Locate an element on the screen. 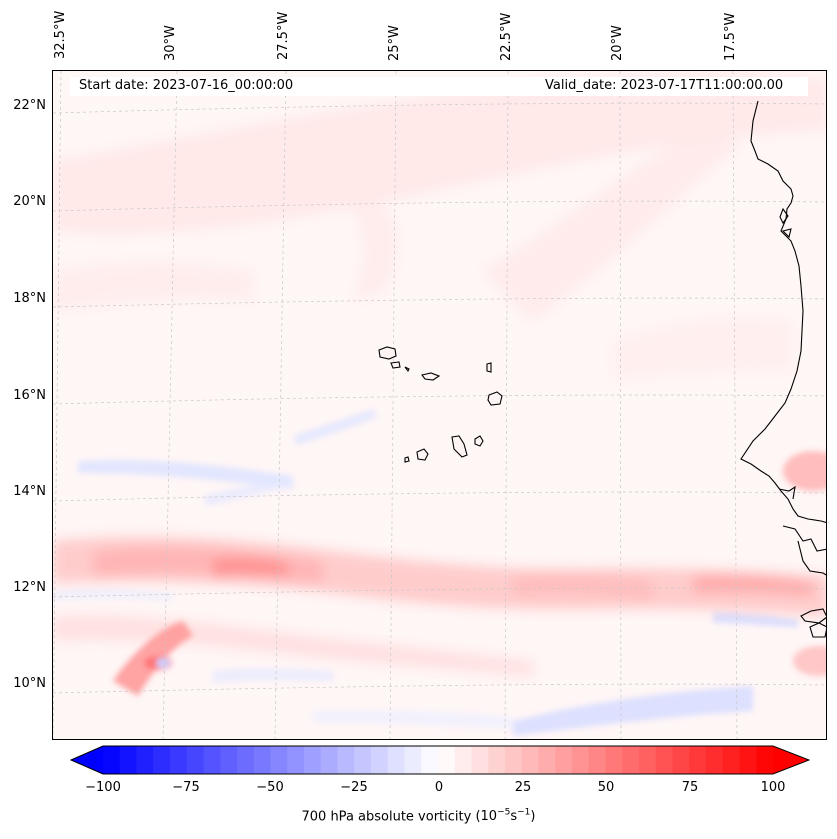  colorbar-label: 700 hPa absolute vorticity (10−5s−1) is located at coordinates (418, 816).